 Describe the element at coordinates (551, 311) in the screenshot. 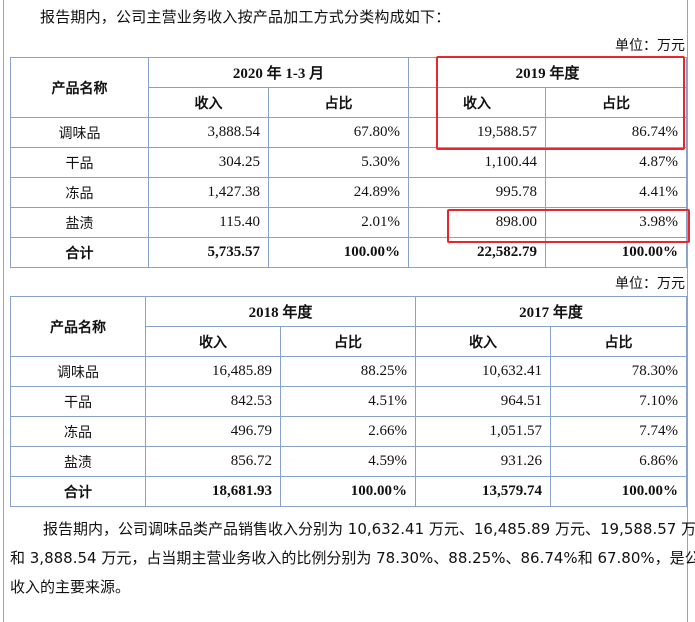

I see `period-header: 2017 年度` at that location.